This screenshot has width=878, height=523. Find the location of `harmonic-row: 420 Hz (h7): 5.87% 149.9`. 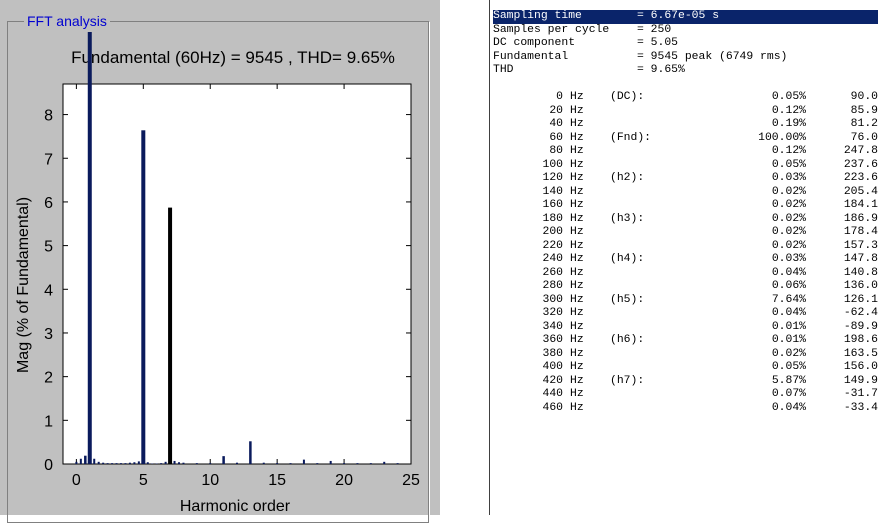

harmonic-row: 420 Hz (h7): 5.87% 149.9 is located at coordinates (685, 382).